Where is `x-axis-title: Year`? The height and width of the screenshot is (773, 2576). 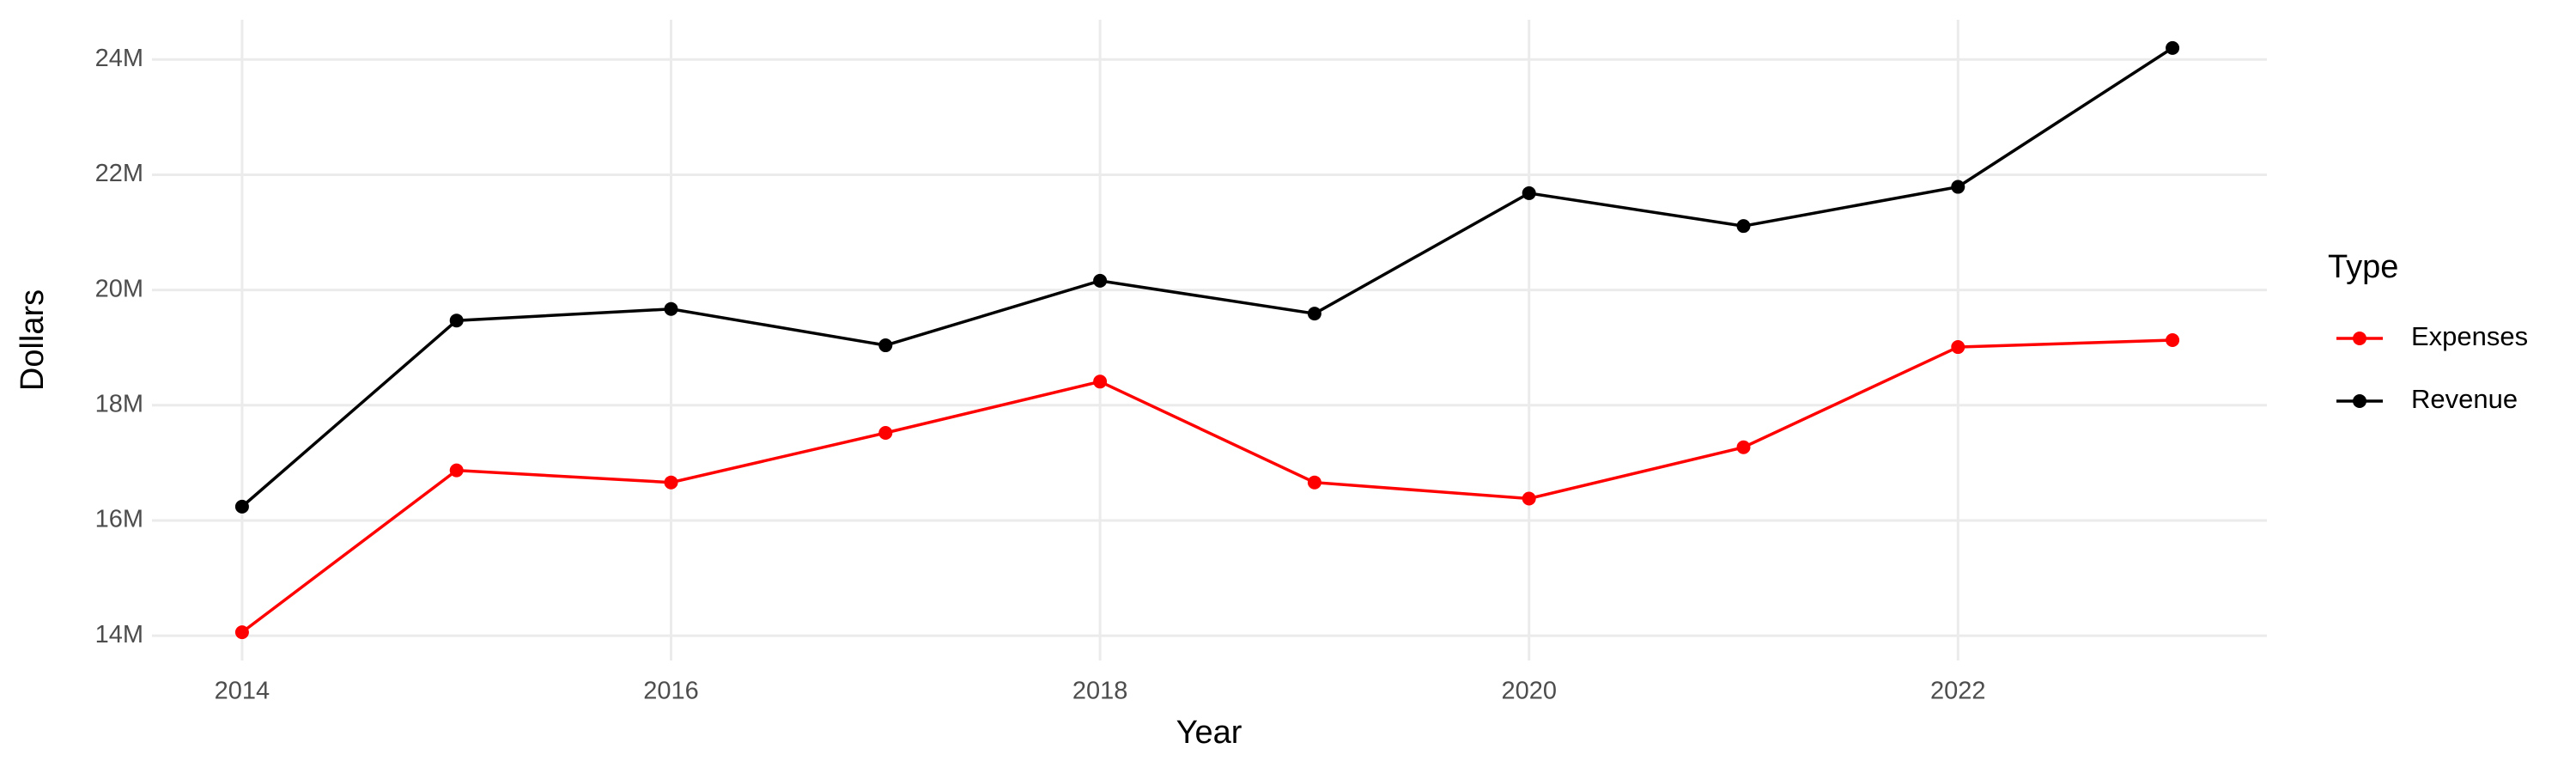
x-axis-title: Year is located at coordinates (1209, 733).